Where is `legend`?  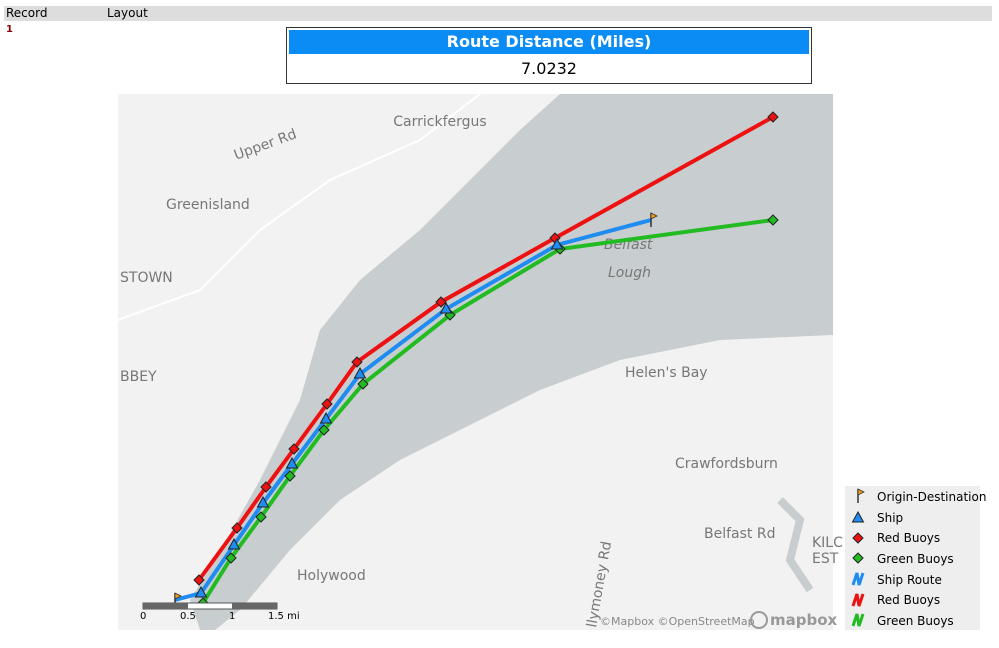
legend is located at coordinates (912, 558).